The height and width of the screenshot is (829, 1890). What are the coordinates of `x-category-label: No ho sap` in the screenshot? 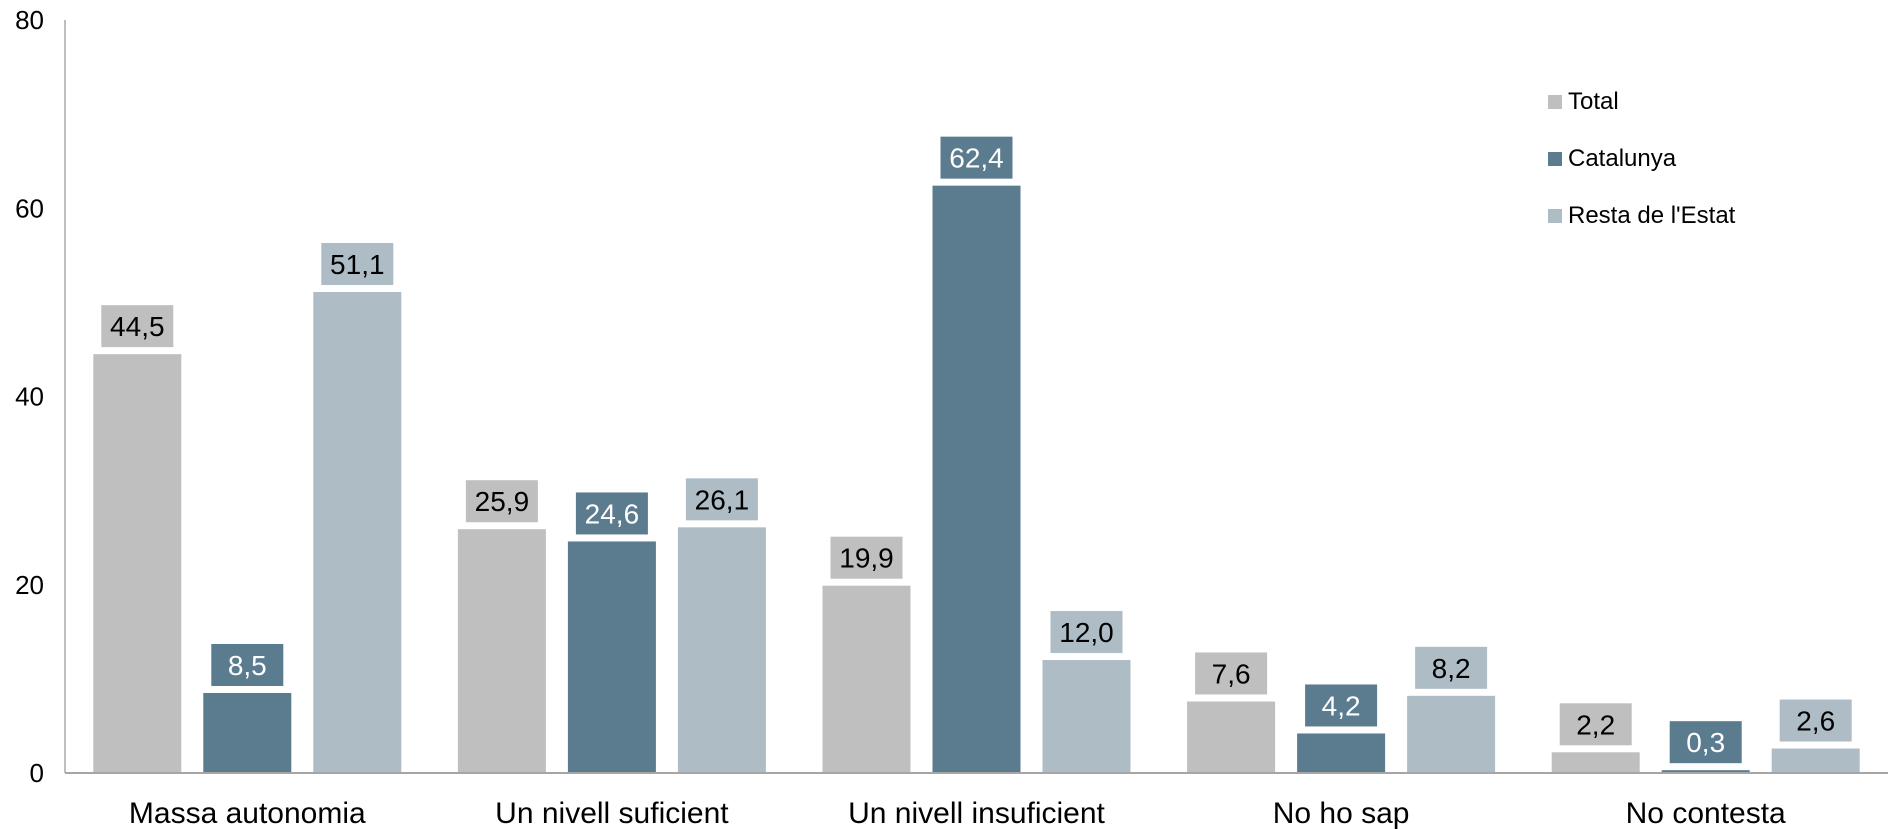 It's located at (1341, 813).